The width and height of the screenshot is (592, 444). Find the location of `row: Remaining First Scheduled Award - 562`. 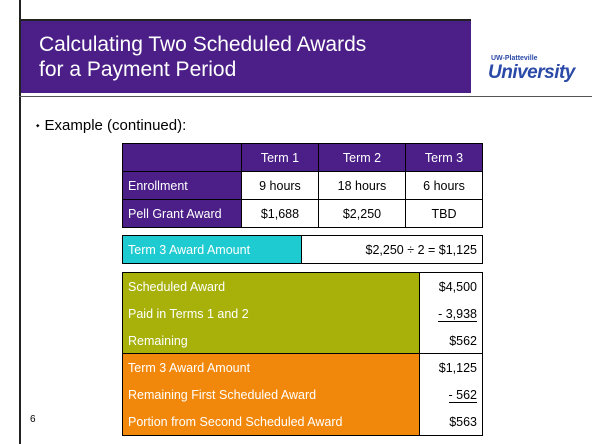

row: Remaining First Scheduled Award - 562 is located at coordinates (302, 394).